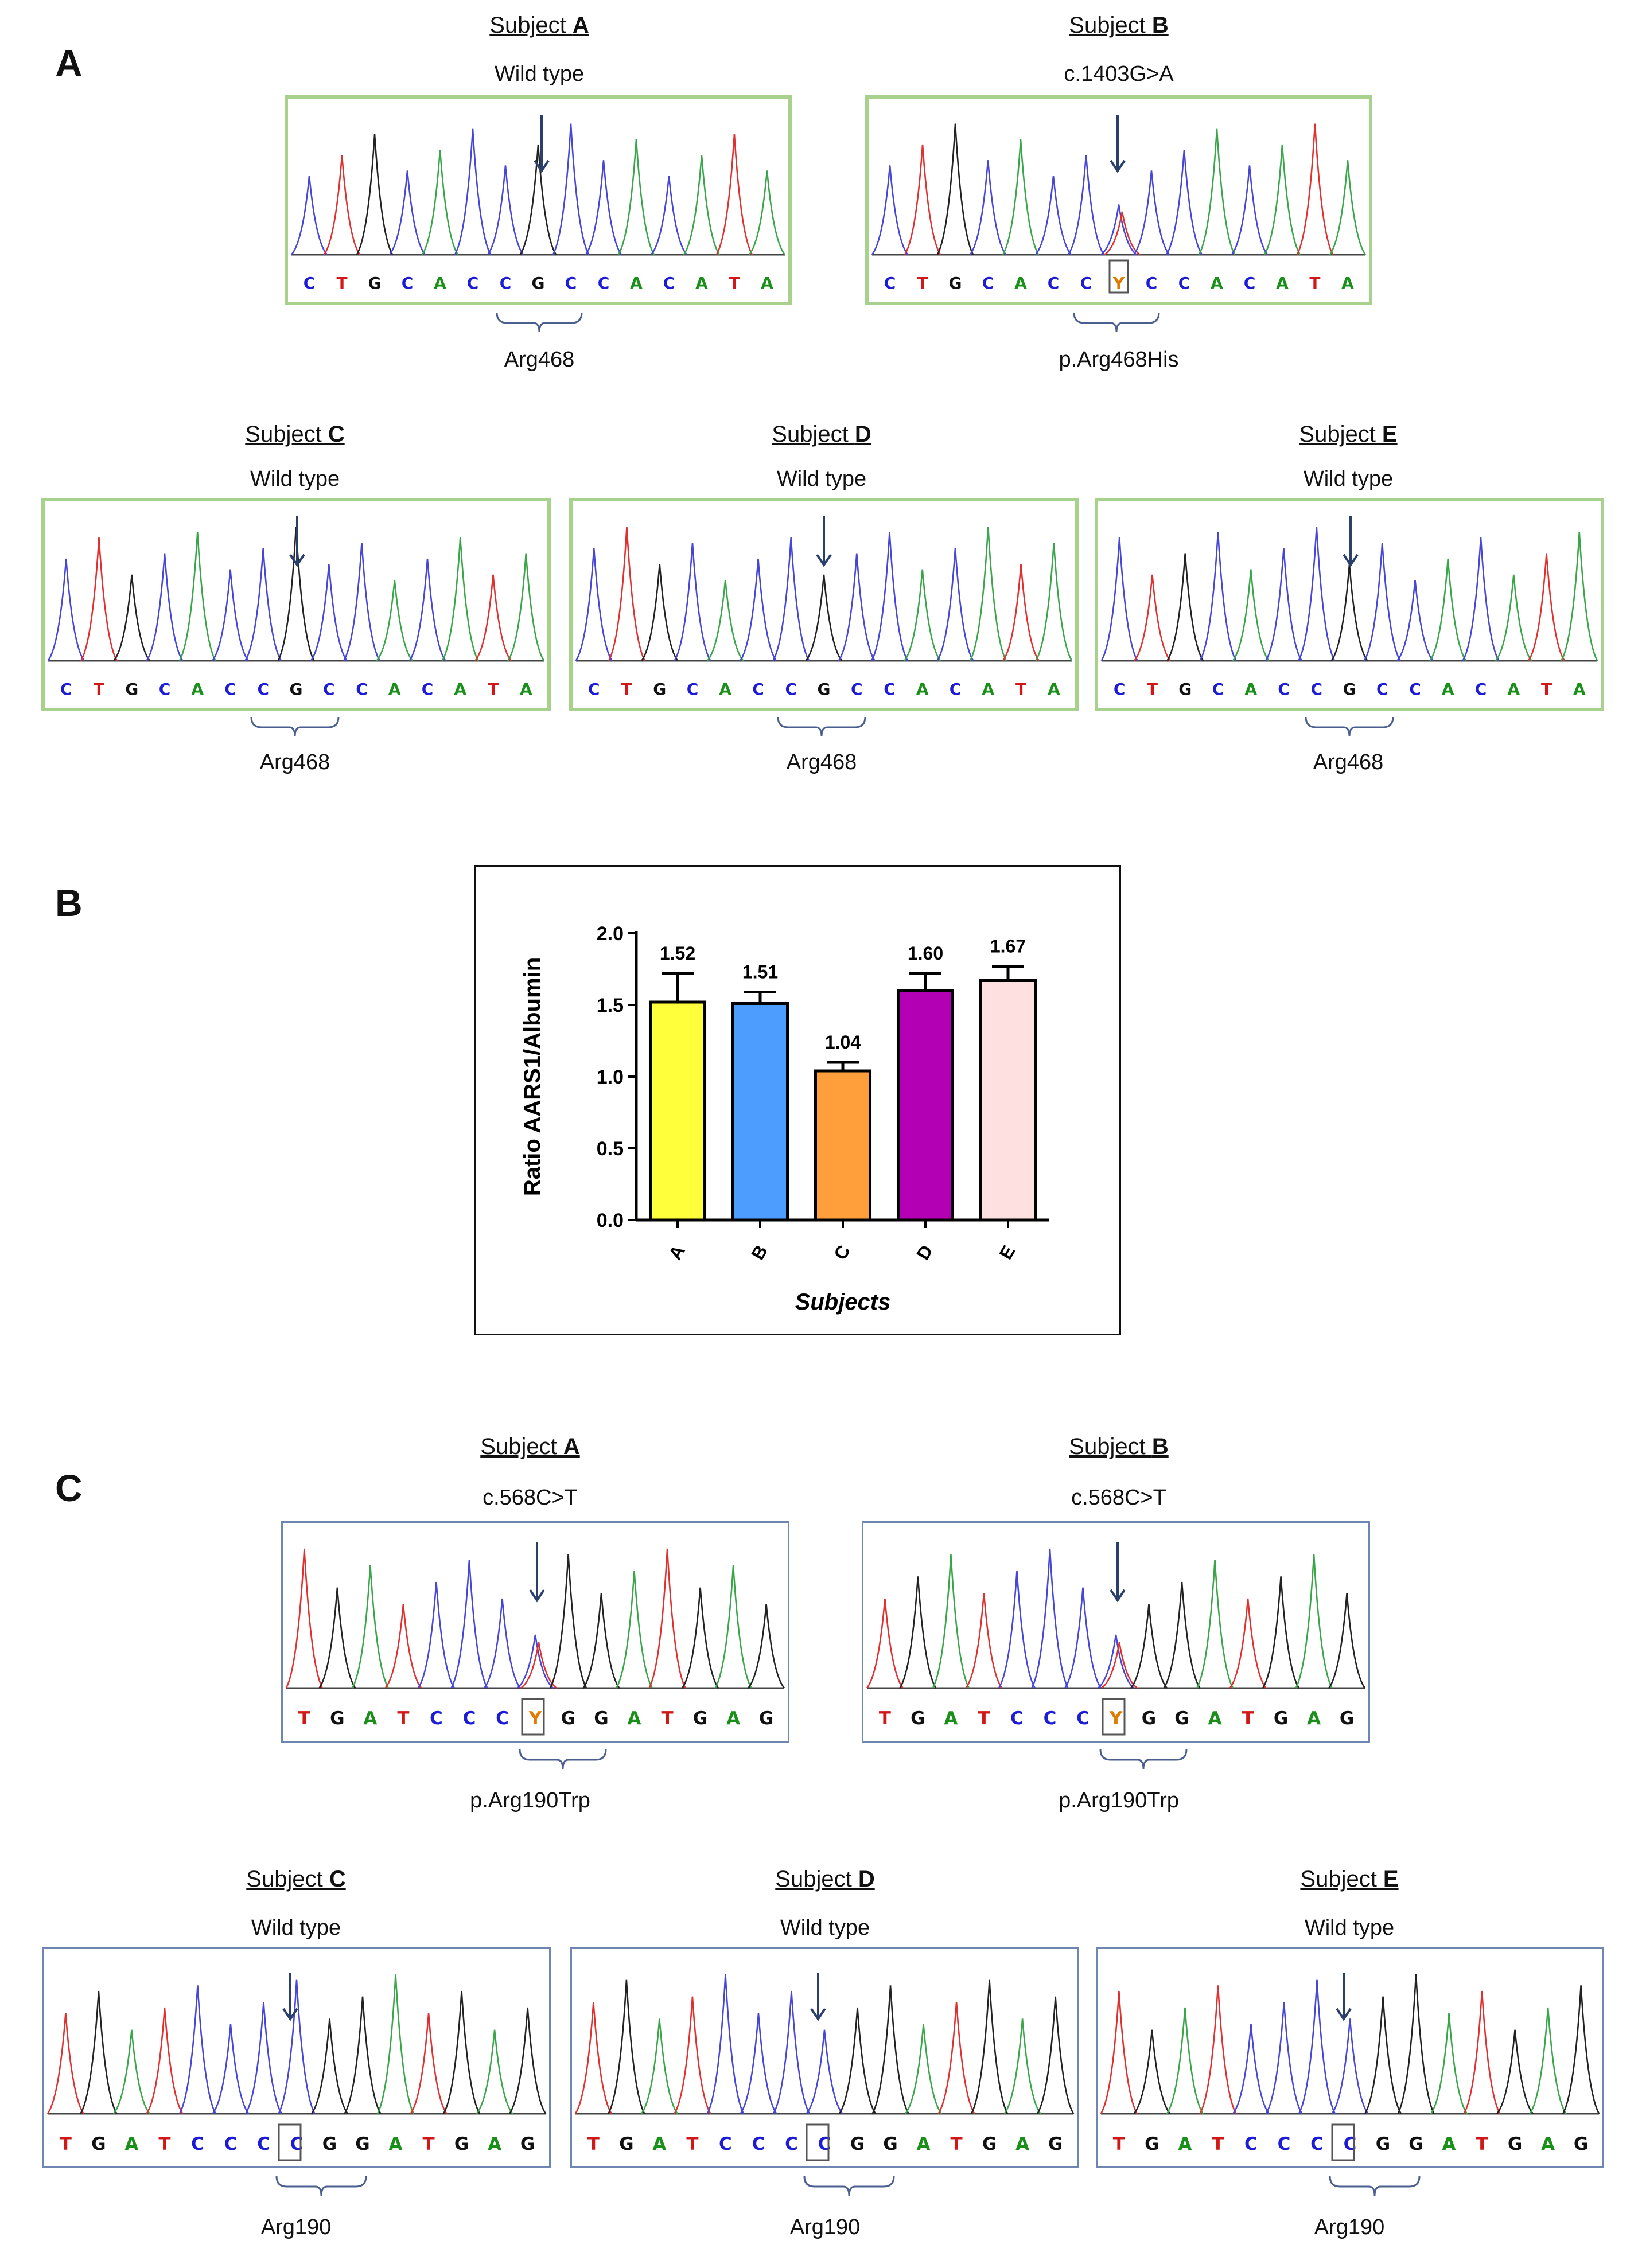 This screenshot has height=2268, width=1642. Describe the element at coordinates (842, 1252) in the screenshot. I see `x-tick-label: C` at that location.